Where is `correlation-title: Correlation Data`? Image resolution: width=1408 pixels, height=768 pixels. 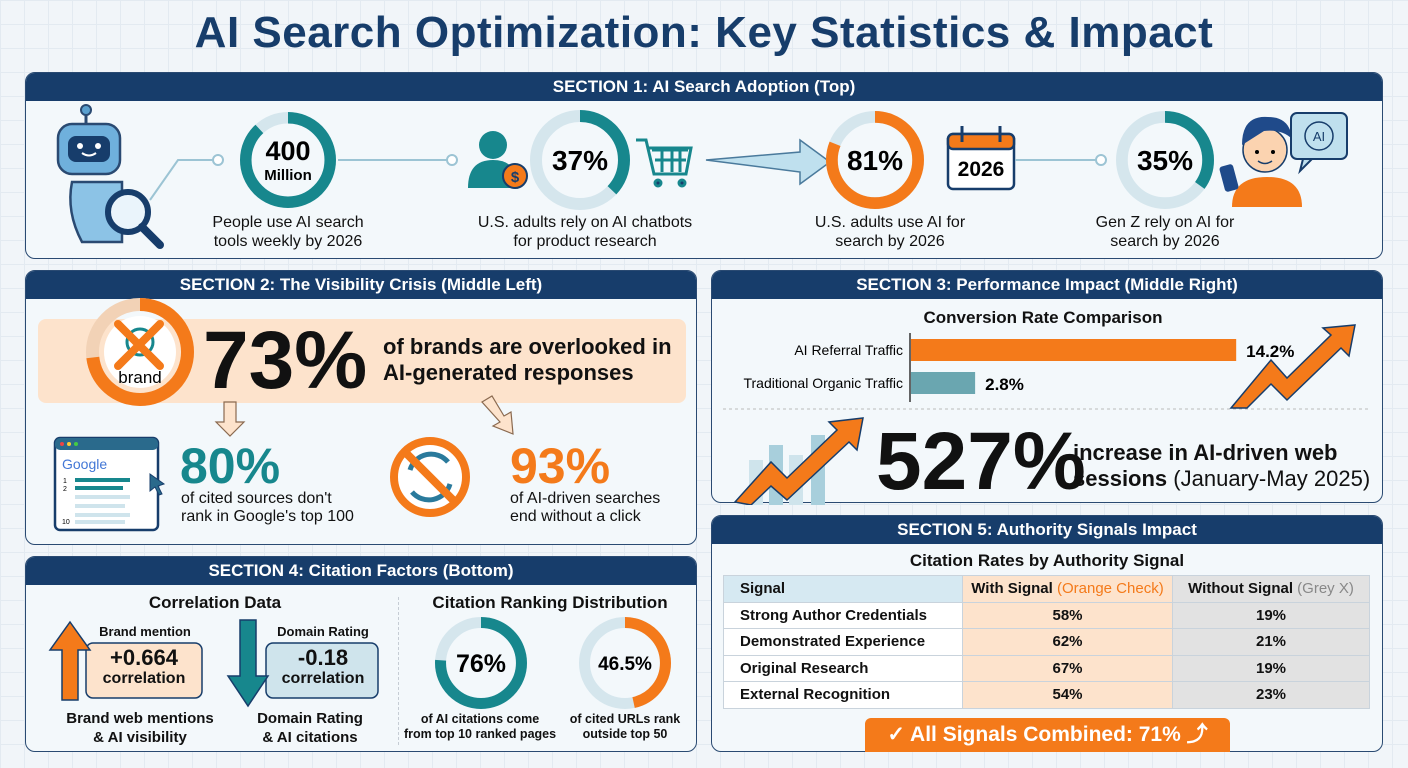
correlation-title: Correlation Data is located at coordinates (215, 602).